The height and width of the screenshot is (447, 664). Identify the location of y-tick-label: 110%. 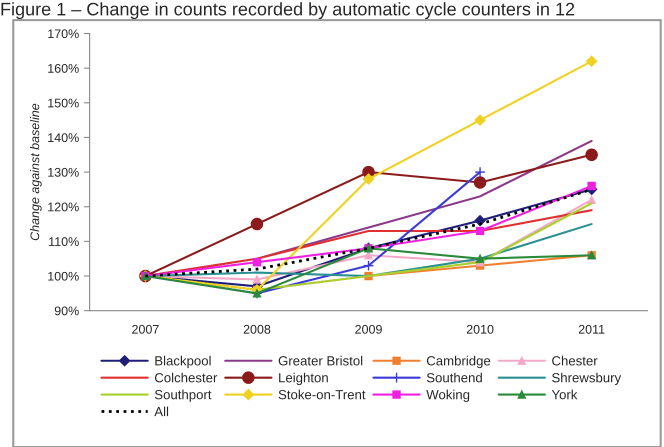
(64, 241).